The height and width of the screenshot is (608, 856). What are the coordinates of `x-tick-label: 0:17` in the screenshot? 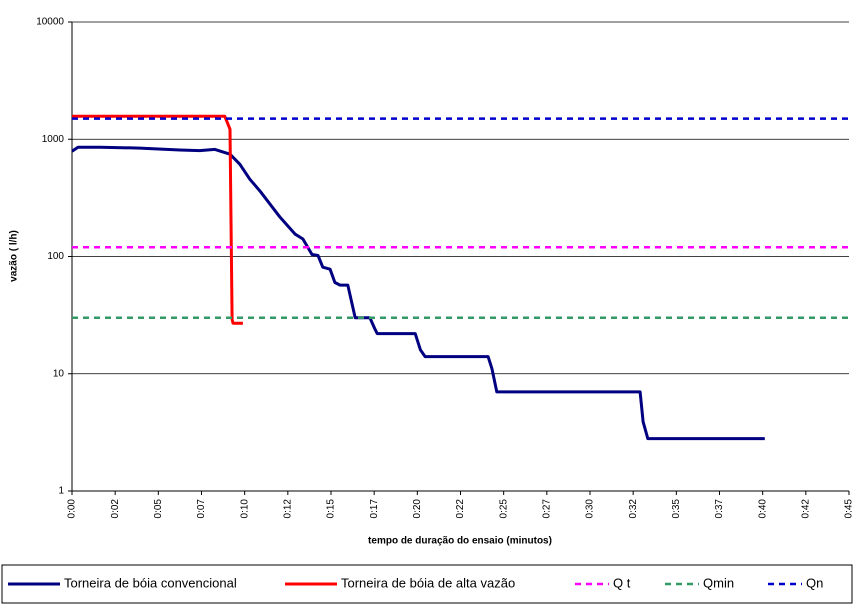 It's located at (374, 509).